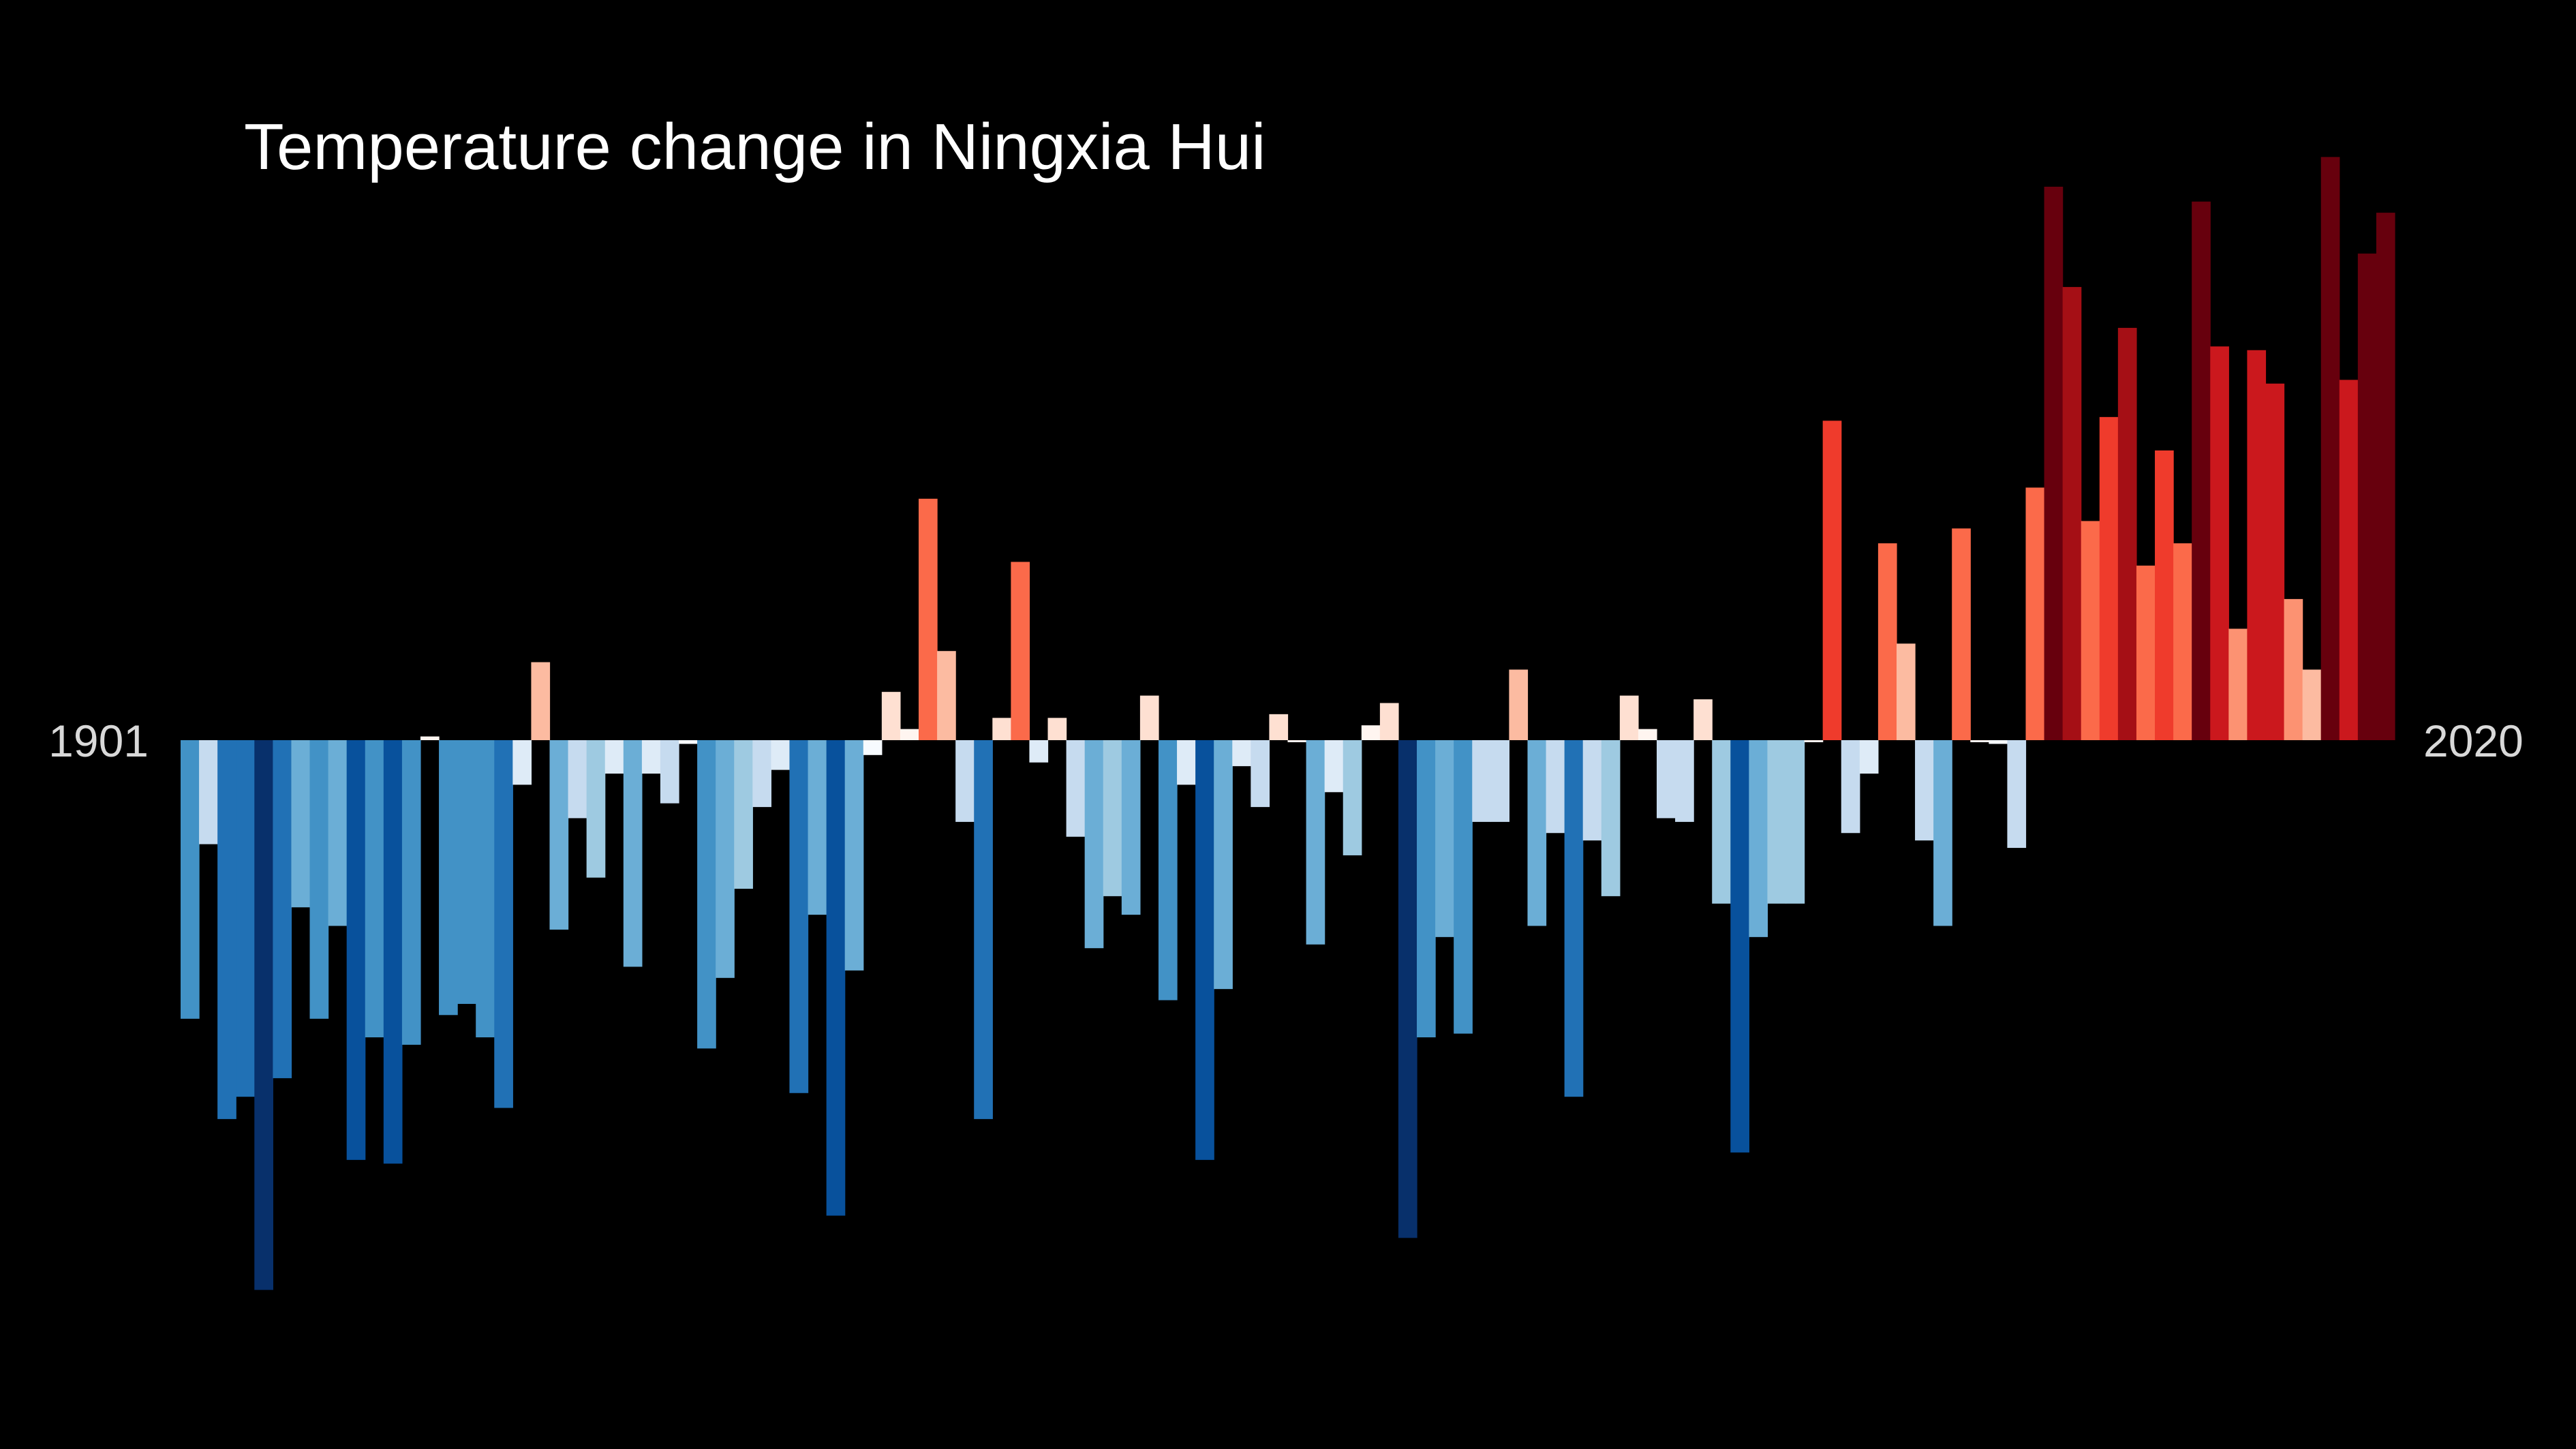 The image size is (2576, 1449). Describe the element at coordinates (1076, 788) in the screenshot. I see `bar-1949` at that location.